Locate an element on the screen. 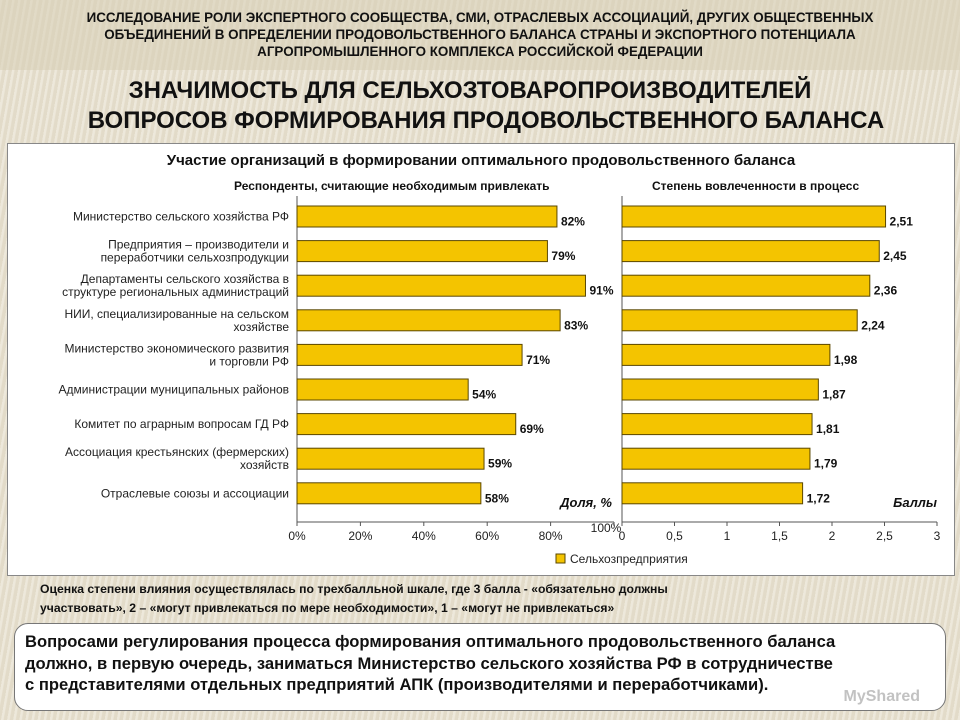  share-tick-label: 80% is located at coordinates (551, 536).